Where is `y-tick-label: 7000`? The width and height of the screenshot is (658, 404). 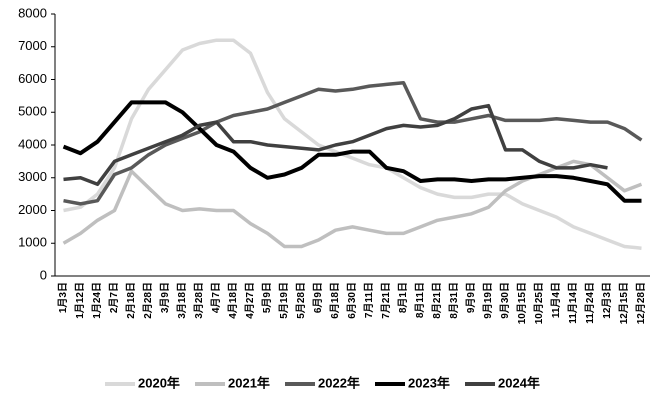
y-tick-label: 7000 is located at coordinates (32, 45).